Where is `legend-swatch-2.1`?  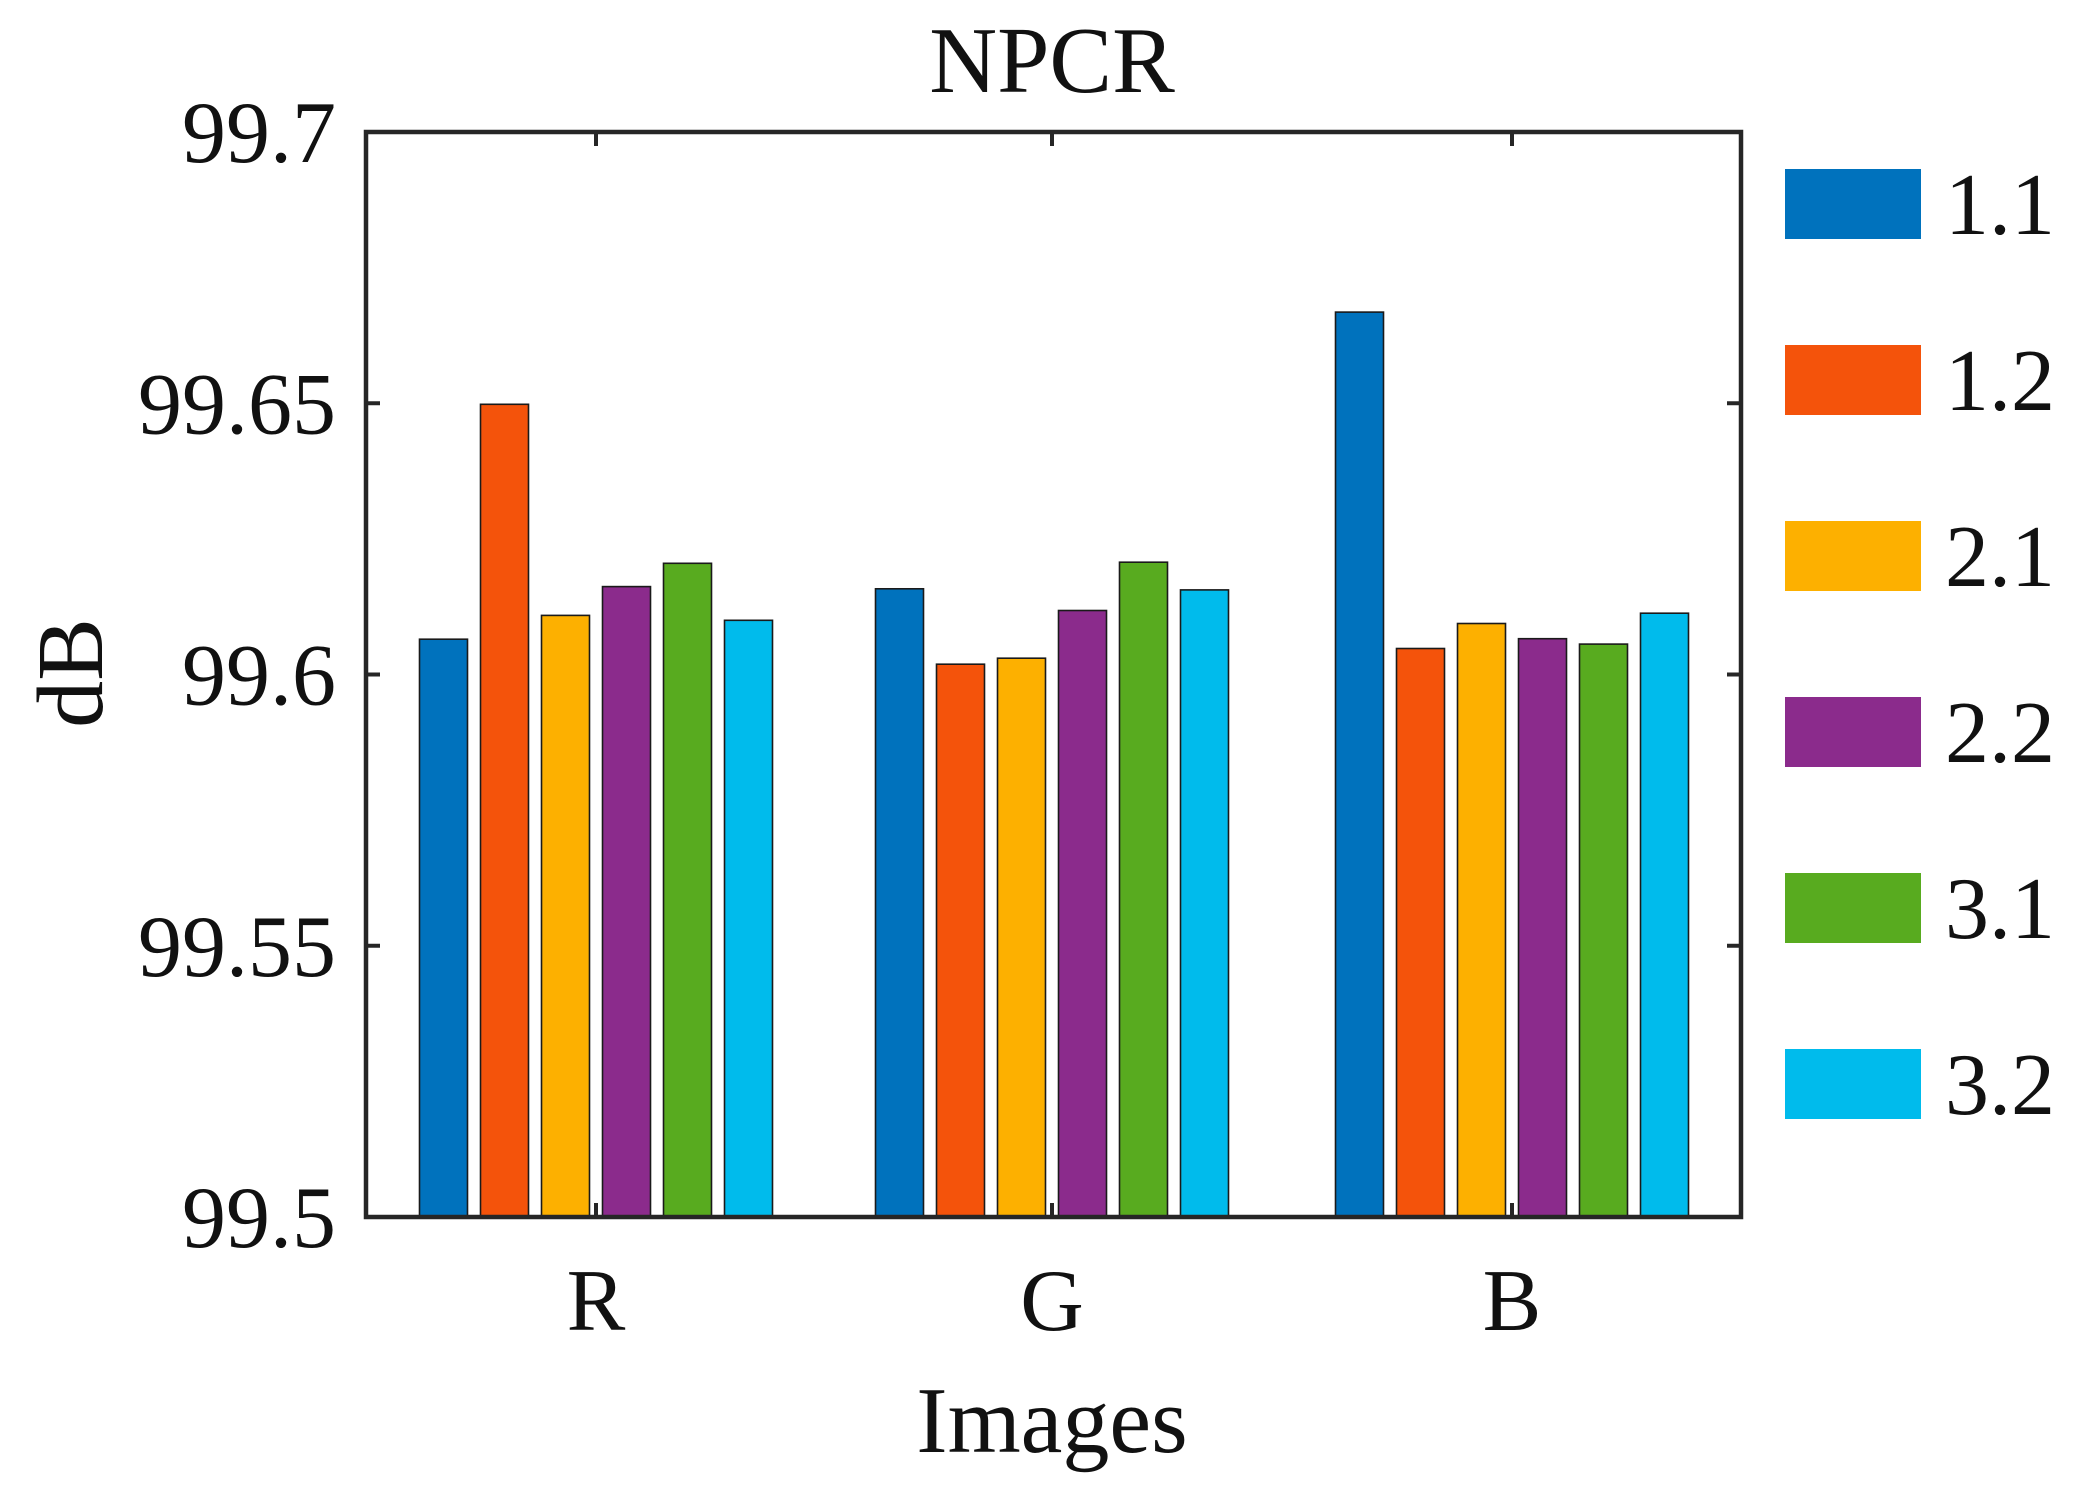
legend-swatch-2.1 is located at coordinates (1853, 556).